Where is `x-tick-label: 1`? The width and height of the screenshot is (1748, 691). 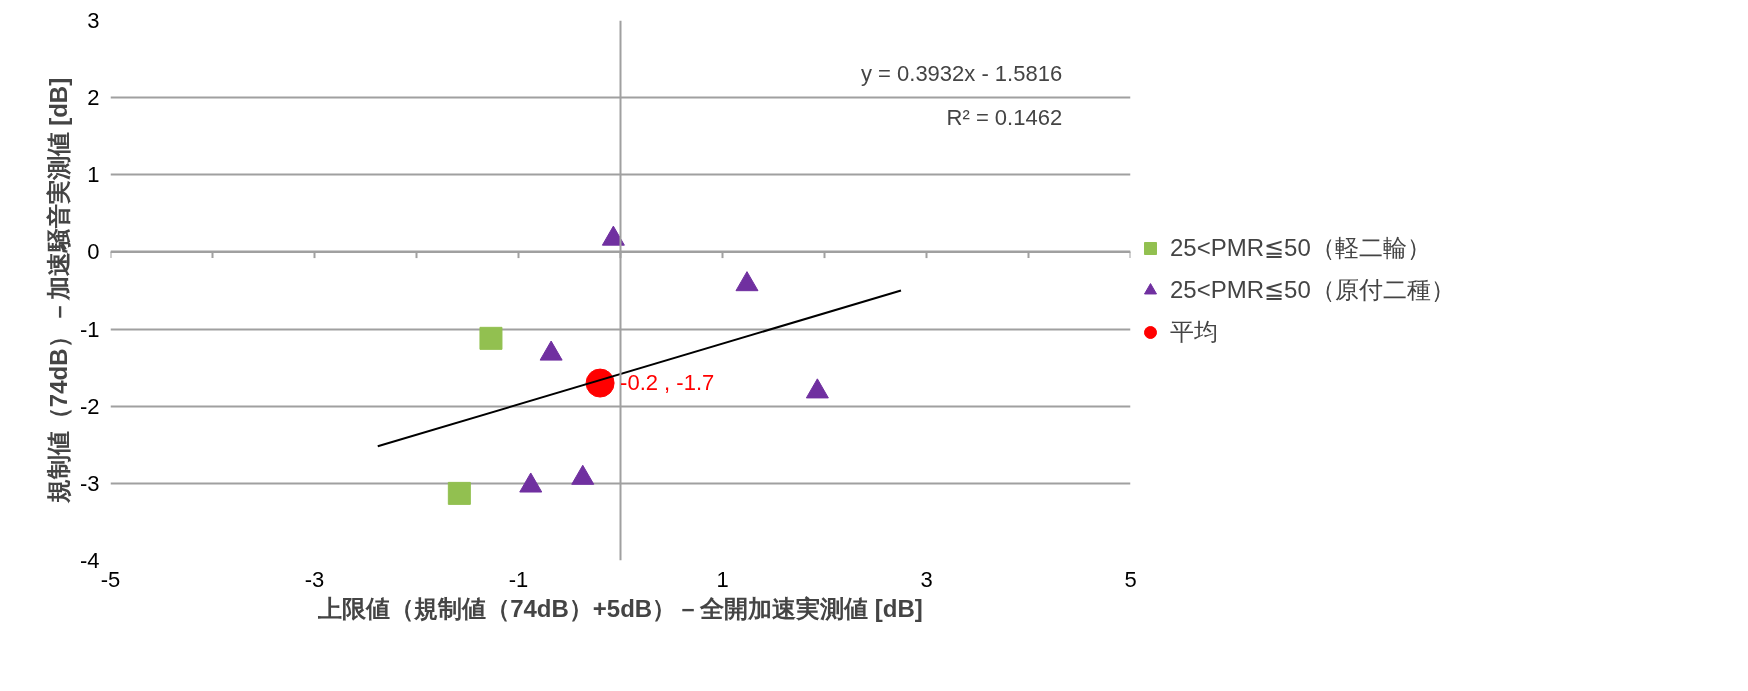
x-tick-label: 1 is located at coordinates (722, 579).